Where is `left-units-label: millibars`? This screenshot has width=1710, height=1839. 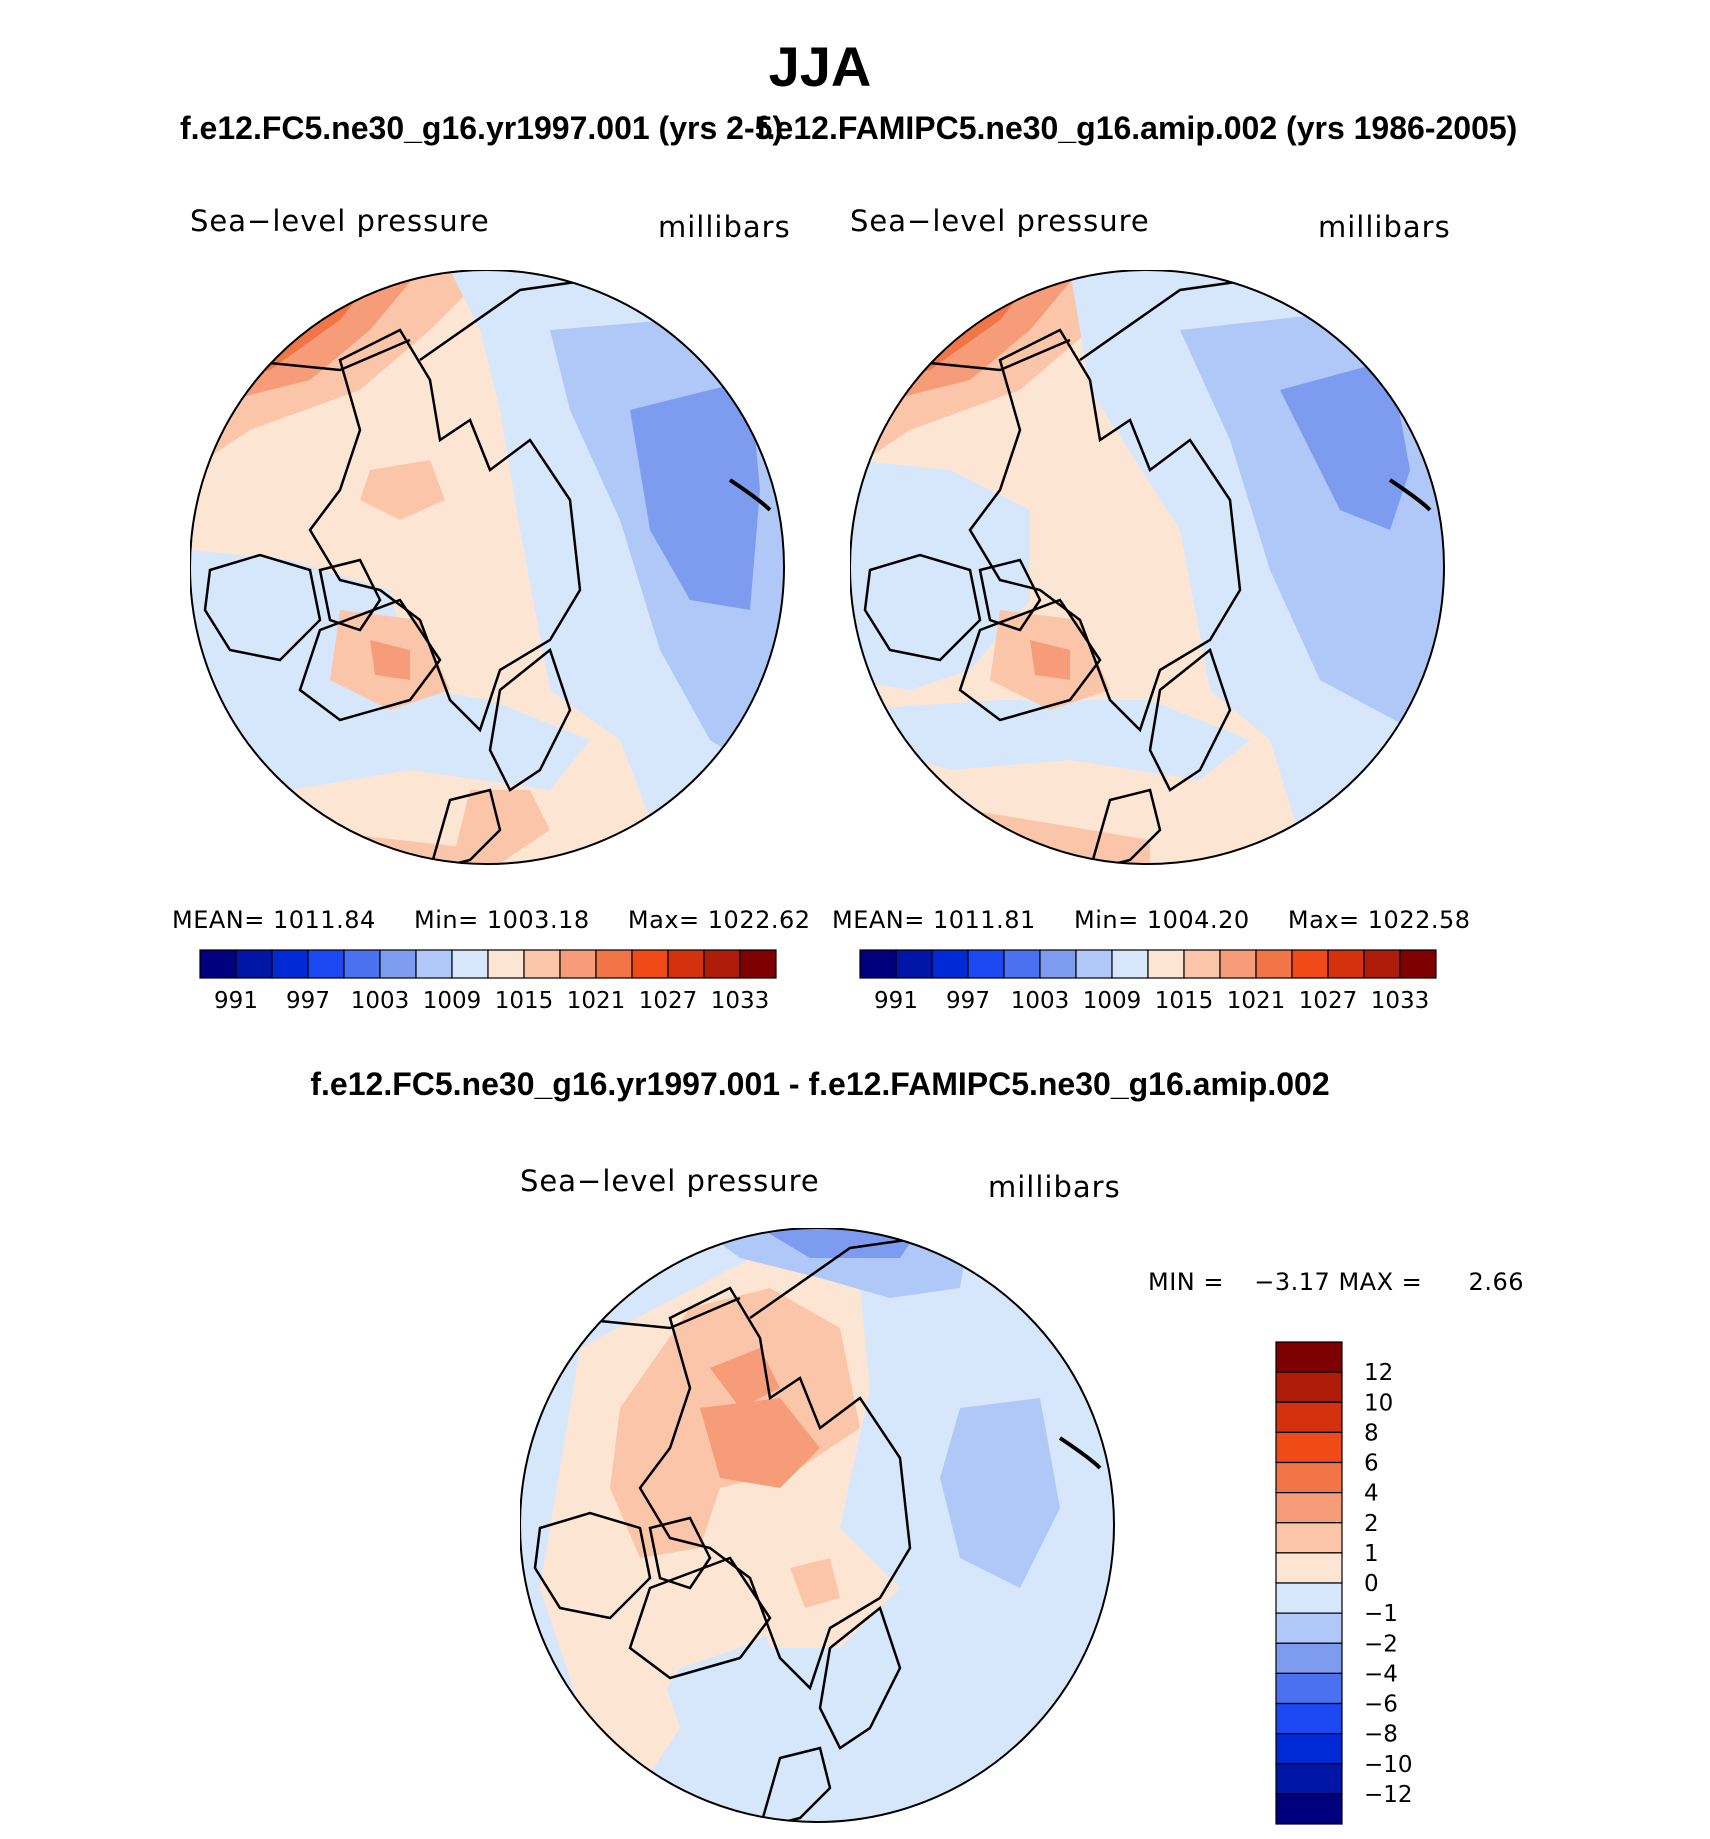 left-units-label: millibars is located at coordinates (724, 227).